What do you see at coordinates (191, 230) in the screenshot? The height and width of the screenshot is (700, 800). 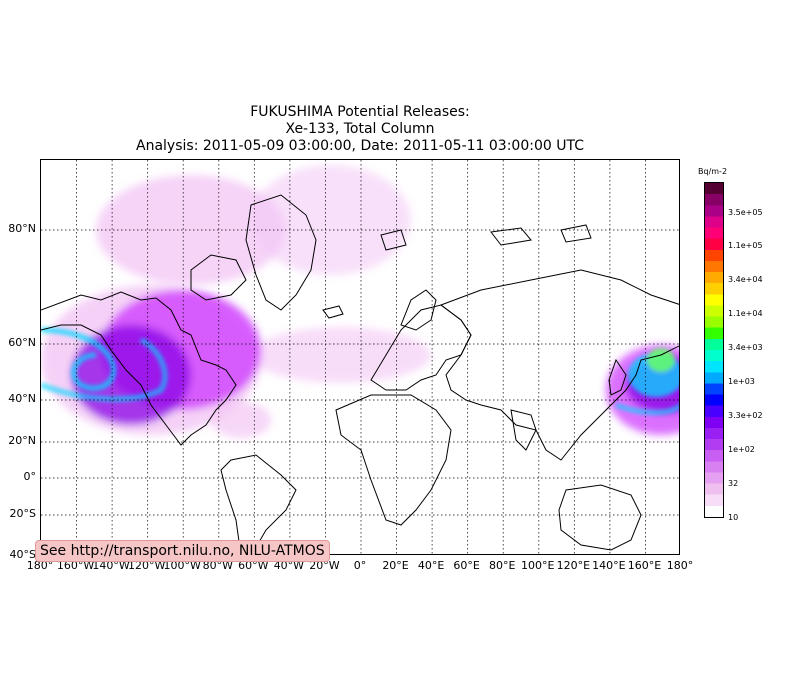 I see `plume-north-atlantic` at bounding box center [191, 230].